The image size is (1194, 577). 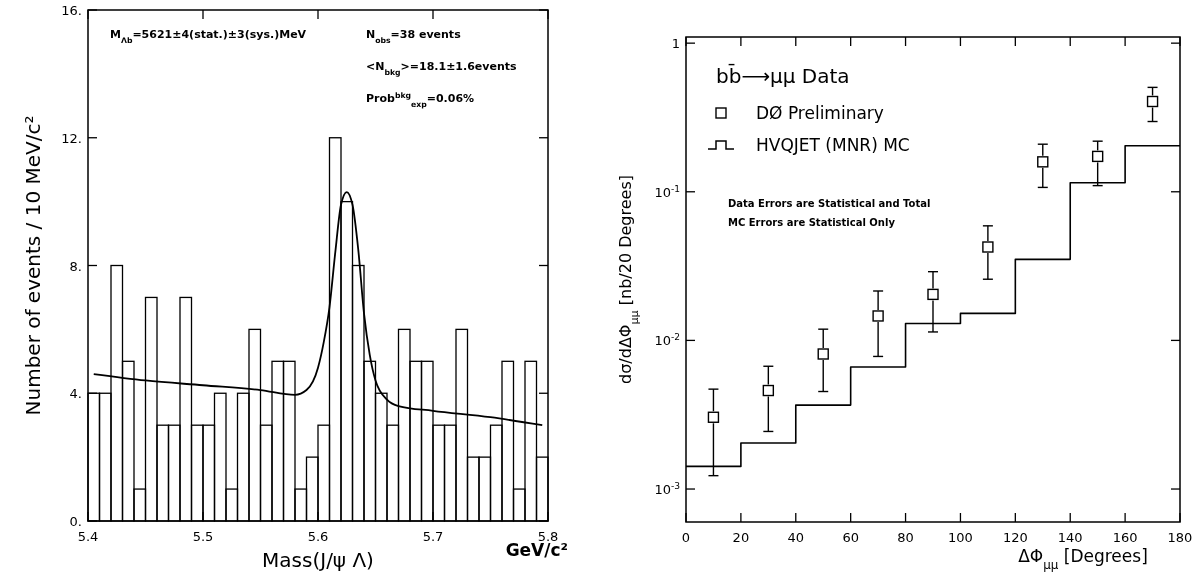 I want to click on annotation: MC Errors are Statistical Only, so click(x=812, y=222).